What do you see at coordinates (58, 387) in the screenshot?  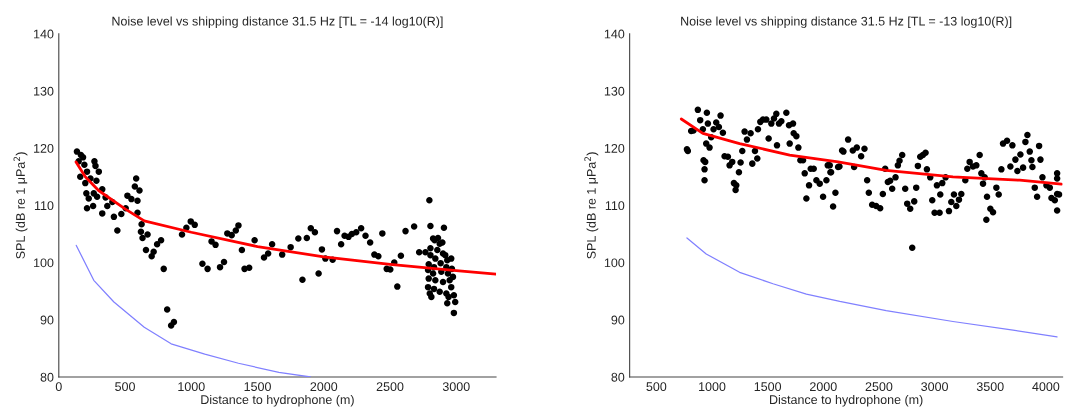 I see `x-tick-label: 0` at bounding box center [58, 387].